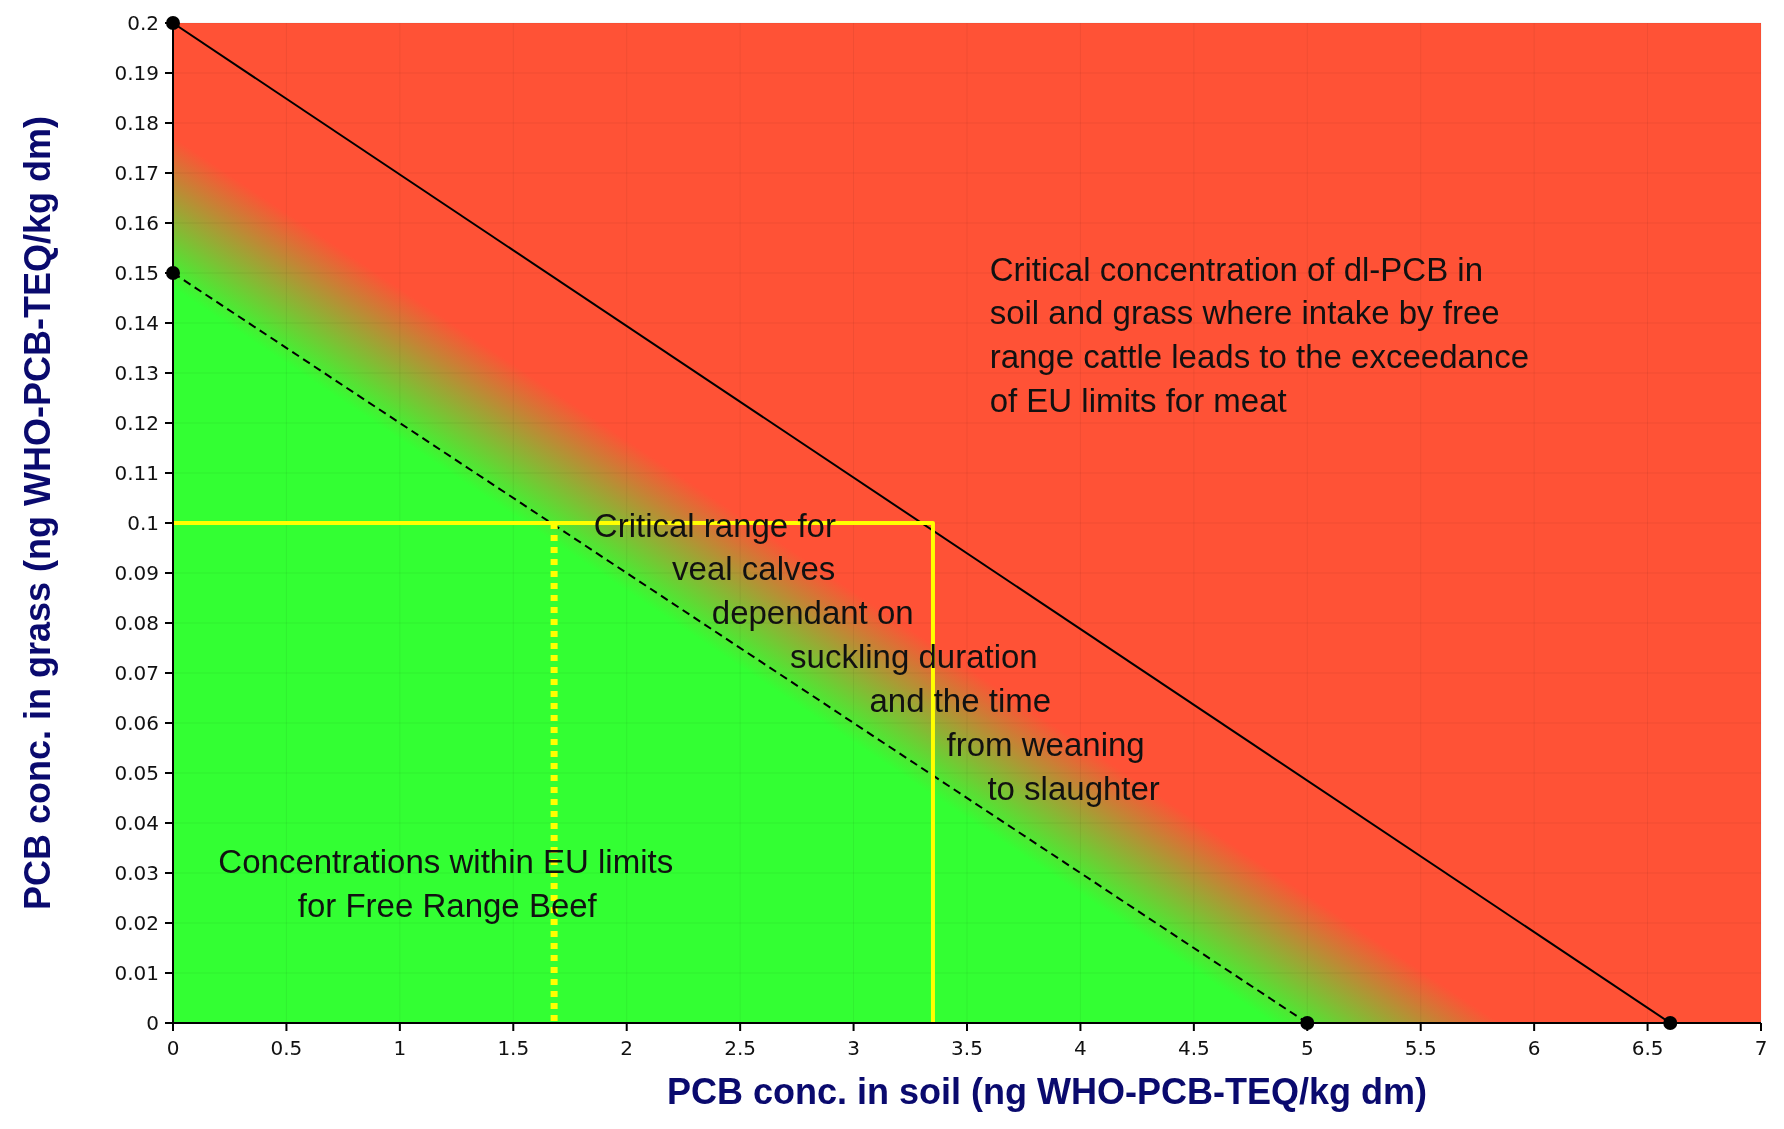 Image resolution: width=1784 pixels, height=1129 pixels. Describe the element at coordinates (136, 623) in the screenshot. I see `y-tick-label: 0.08` at that location.